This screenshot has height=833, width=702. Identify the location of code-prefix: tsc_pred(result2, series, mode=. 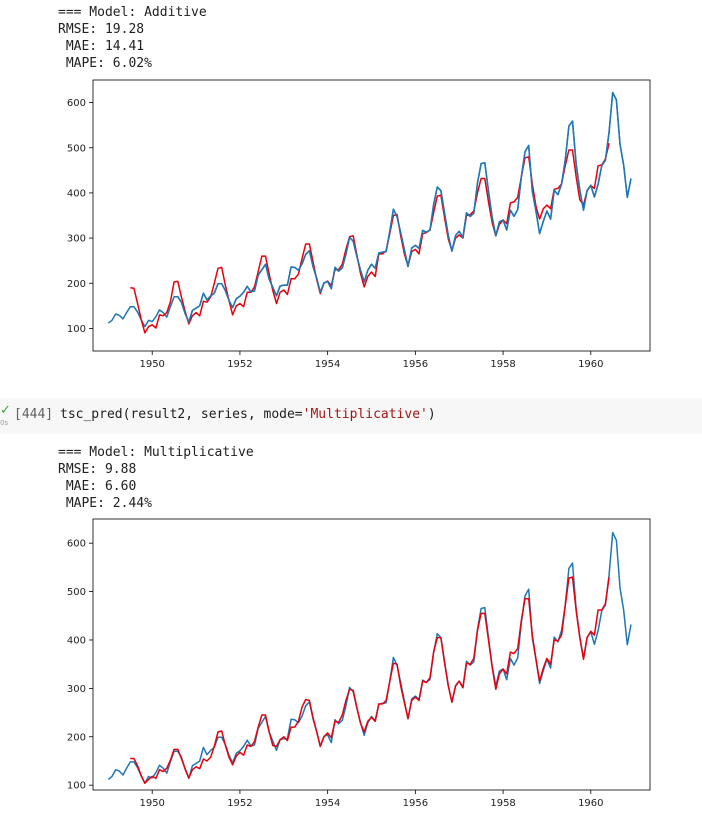
(181, 414).